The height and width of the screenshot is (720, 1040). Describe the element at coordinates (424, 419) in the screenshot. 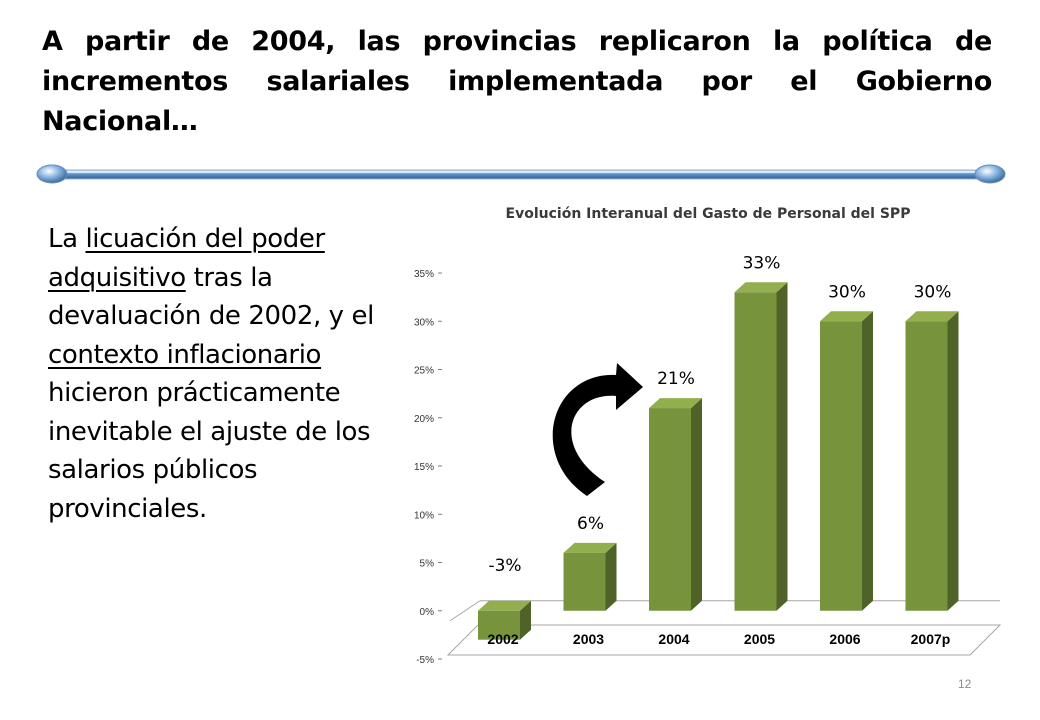

I see `y-tick-label: 20%` at that location.